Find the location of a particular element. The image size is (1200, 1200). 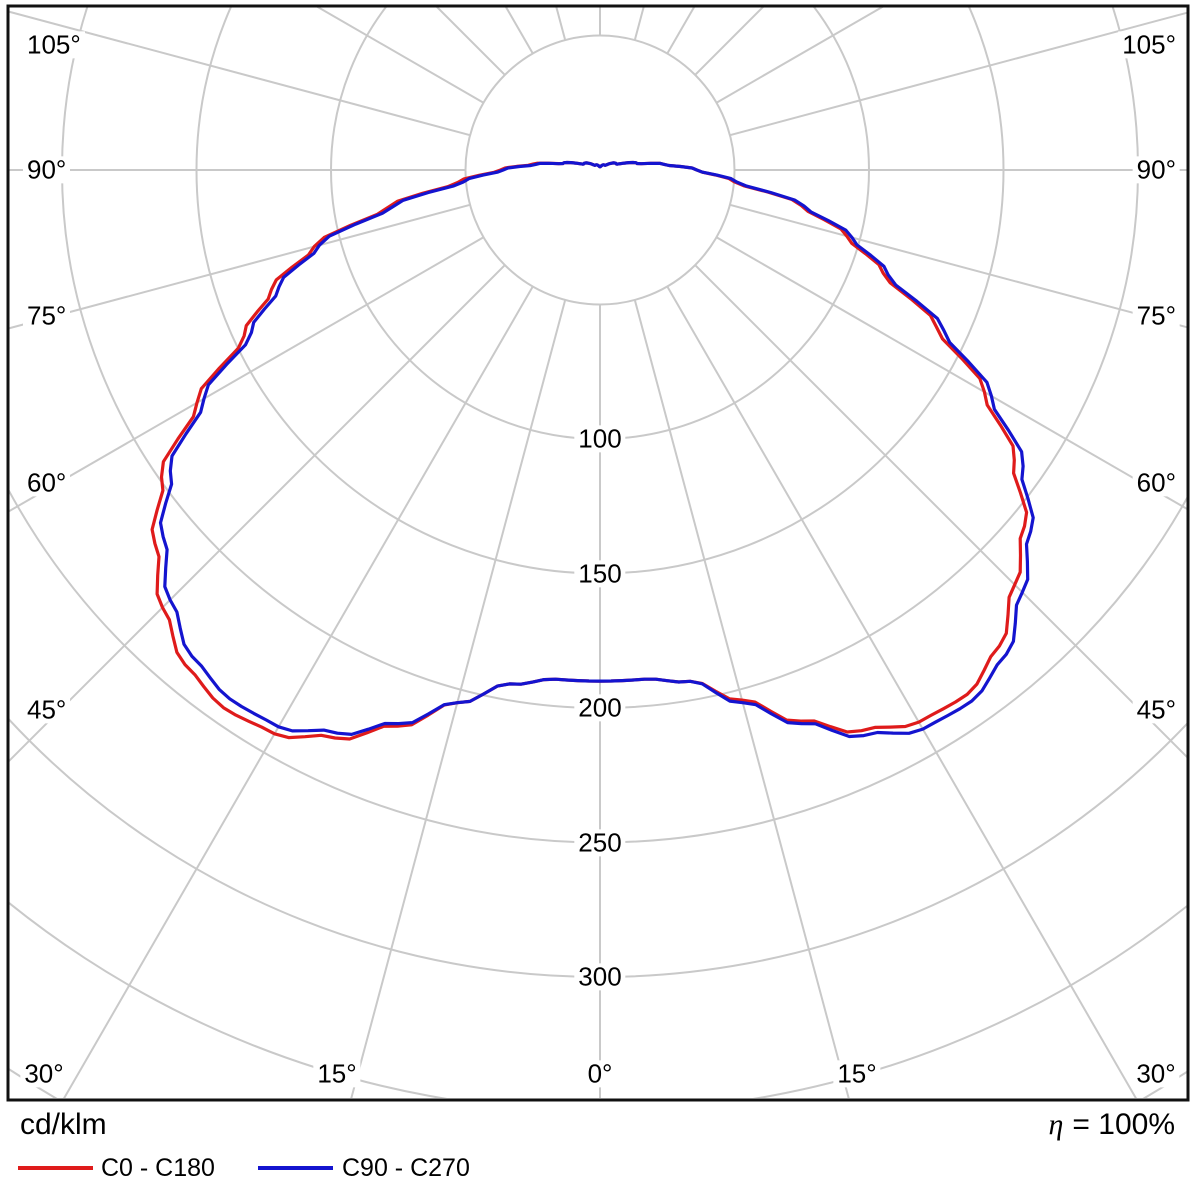

gamma-label-bottom-3: 15° is located at coordinates (857, 1074).